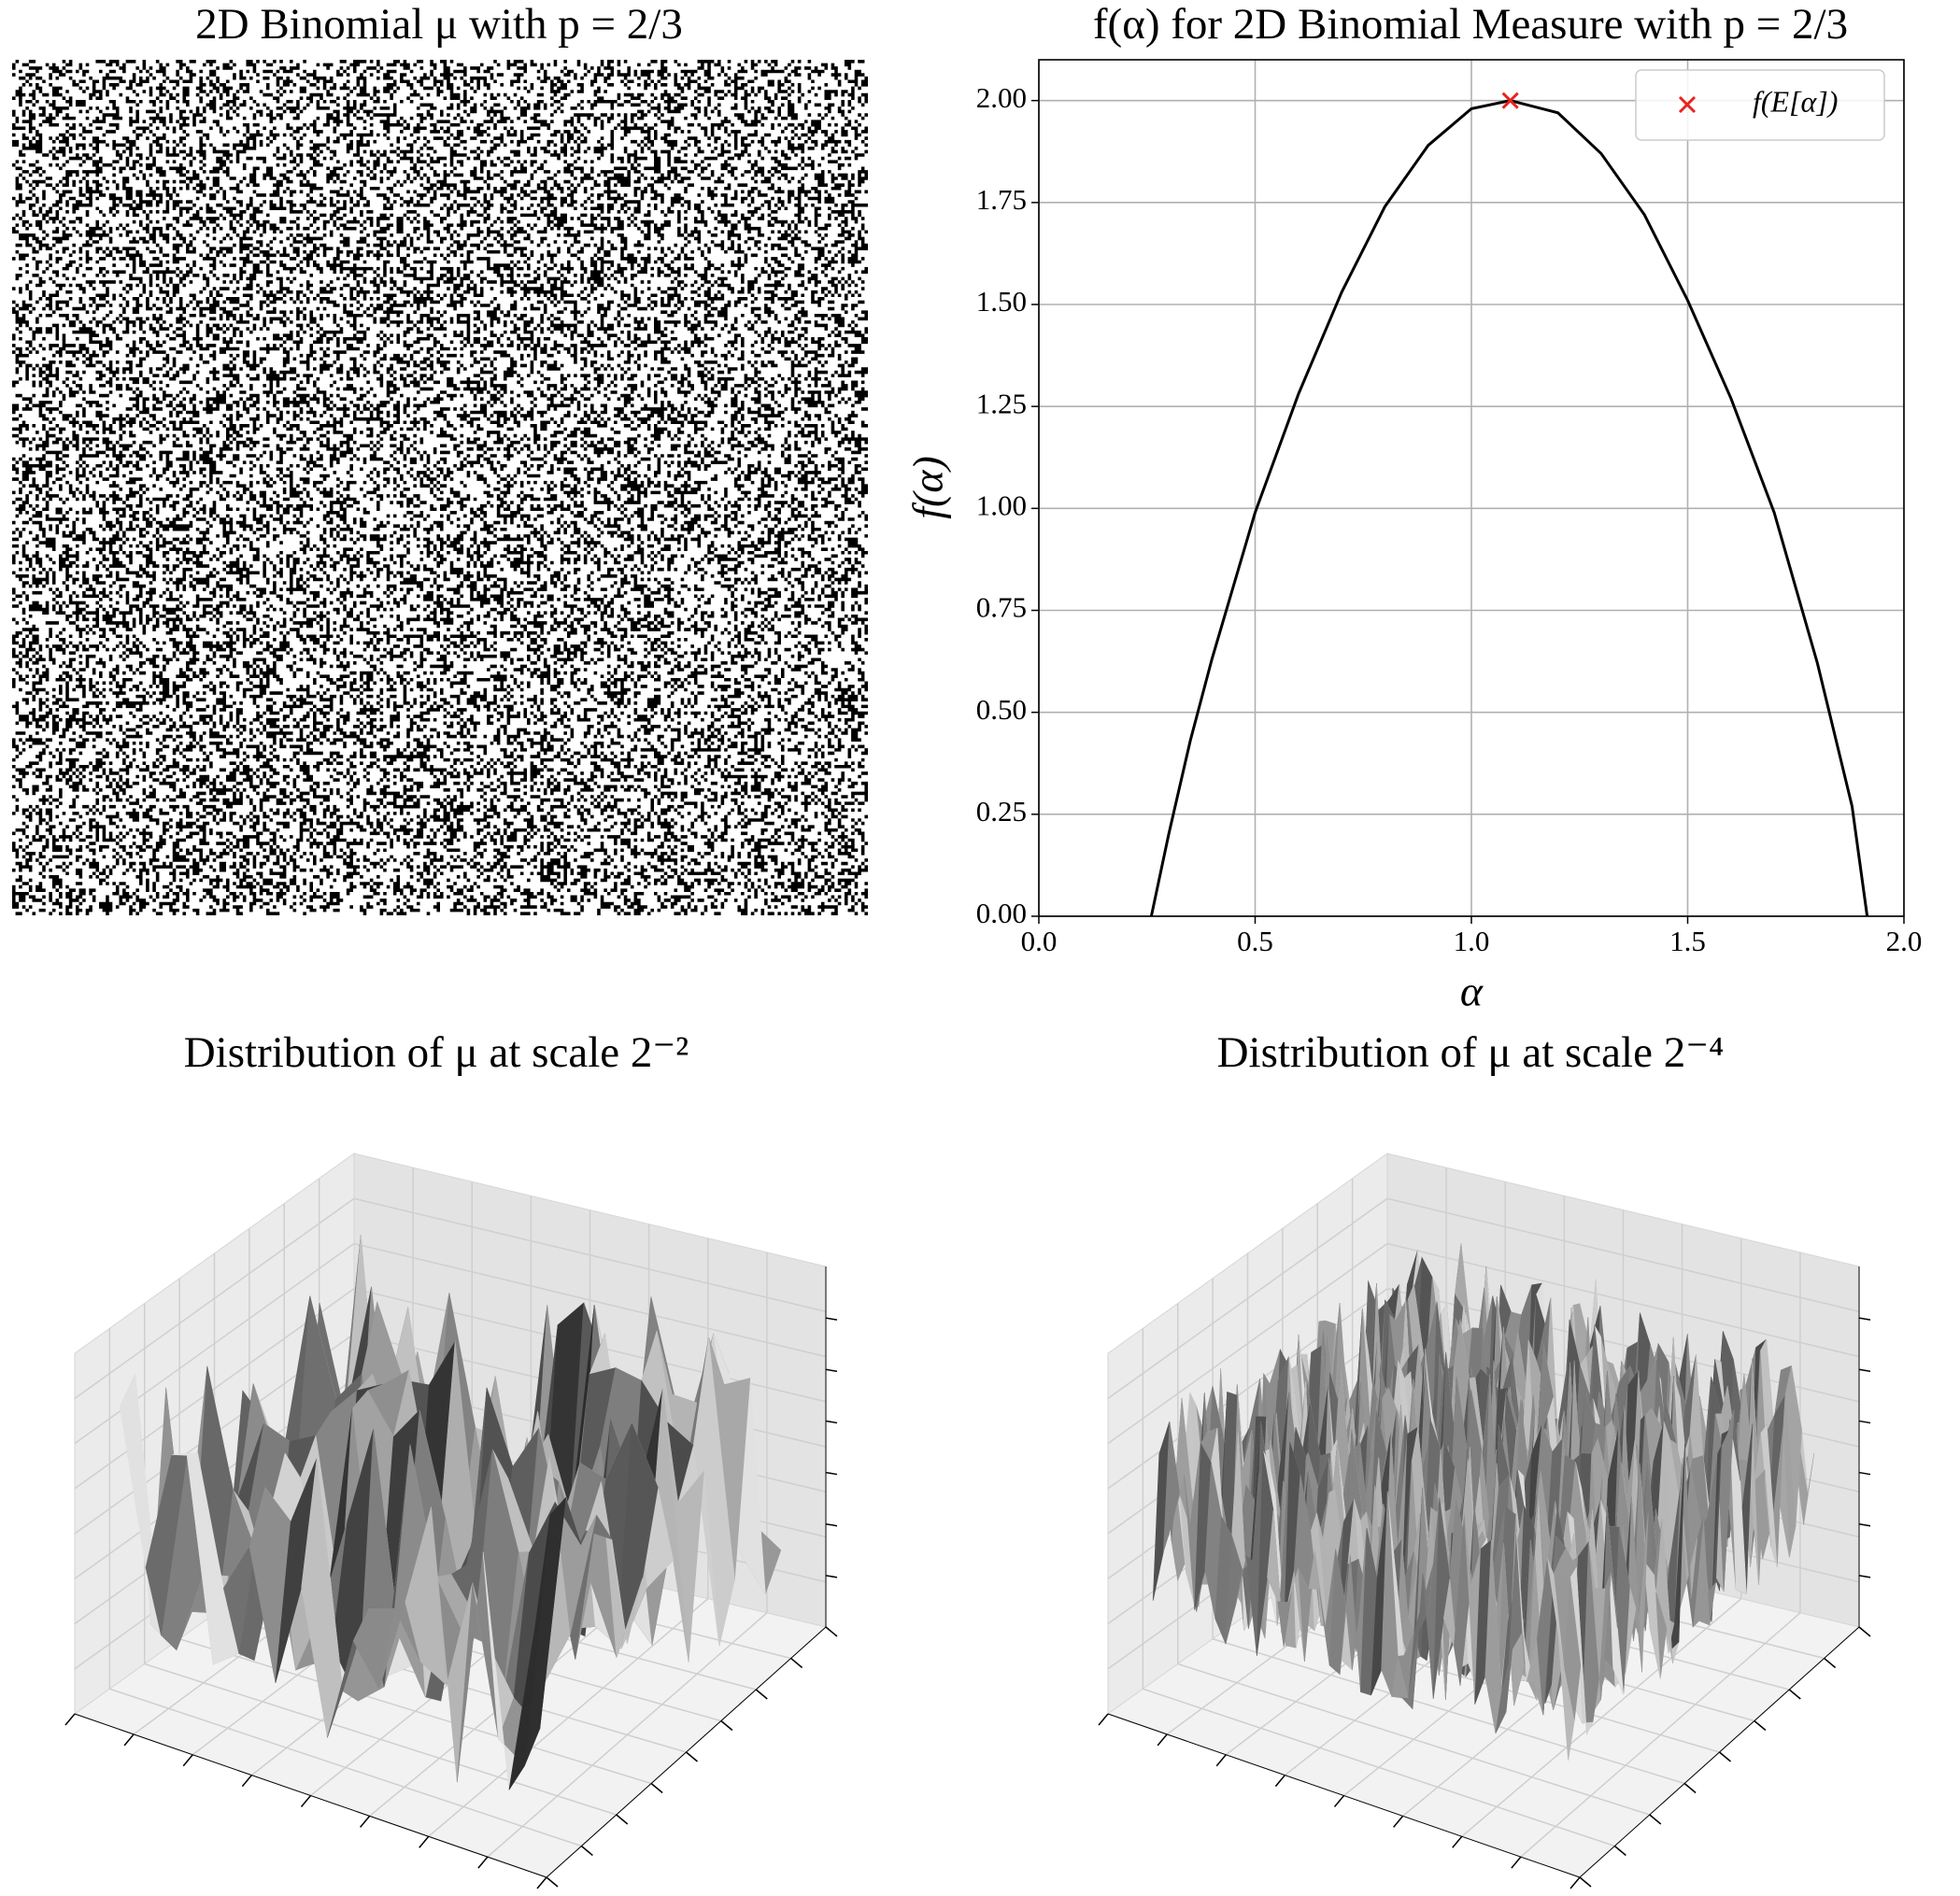 Image resolution: width=1960 pixels, height=1896 pixels. I want to click on legend-label: f(E[α]), so click(1796, 101).